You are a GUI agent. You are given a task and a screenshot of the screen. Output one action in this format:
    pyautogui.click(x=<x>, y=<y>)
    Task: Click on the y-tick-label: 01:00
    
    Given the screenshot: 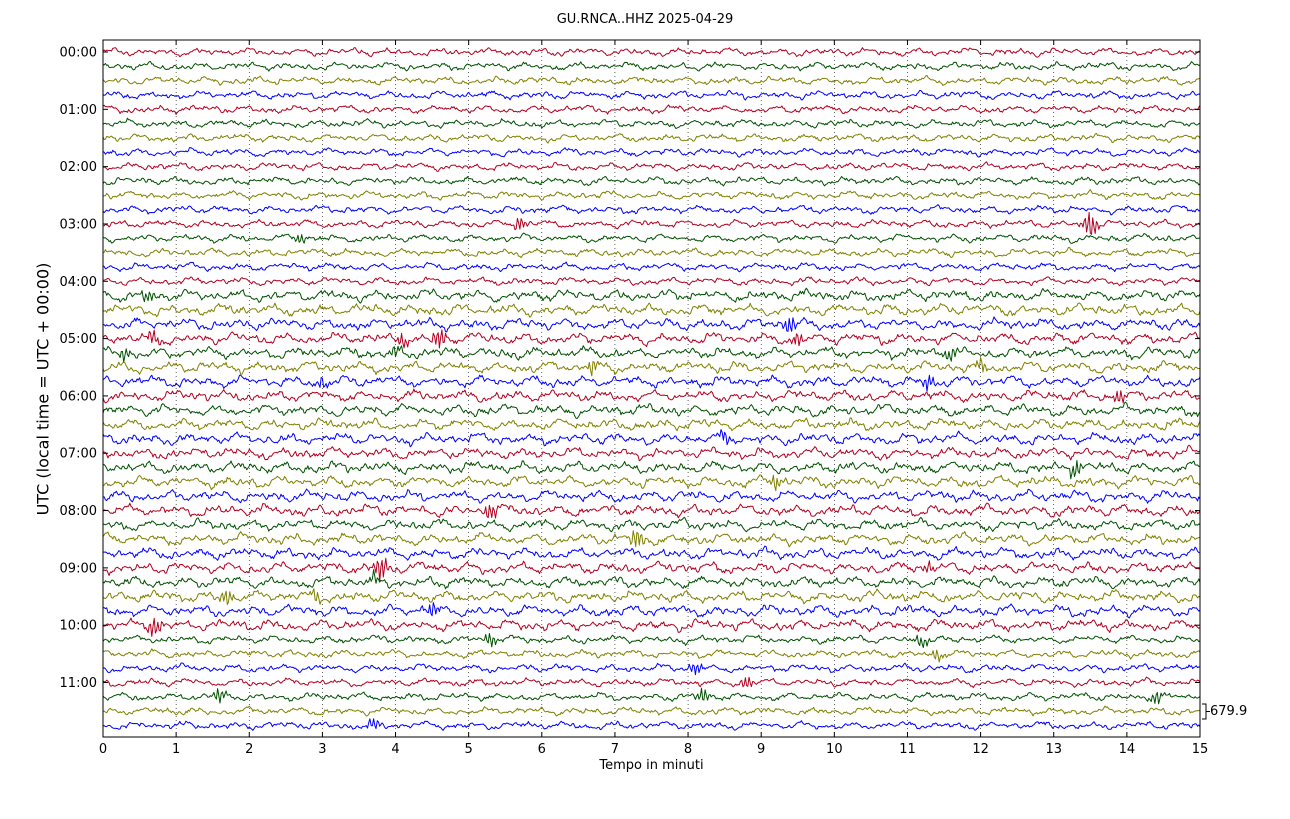 What is the action you would take?
    pyautogui.click(x=78, y=110)
    